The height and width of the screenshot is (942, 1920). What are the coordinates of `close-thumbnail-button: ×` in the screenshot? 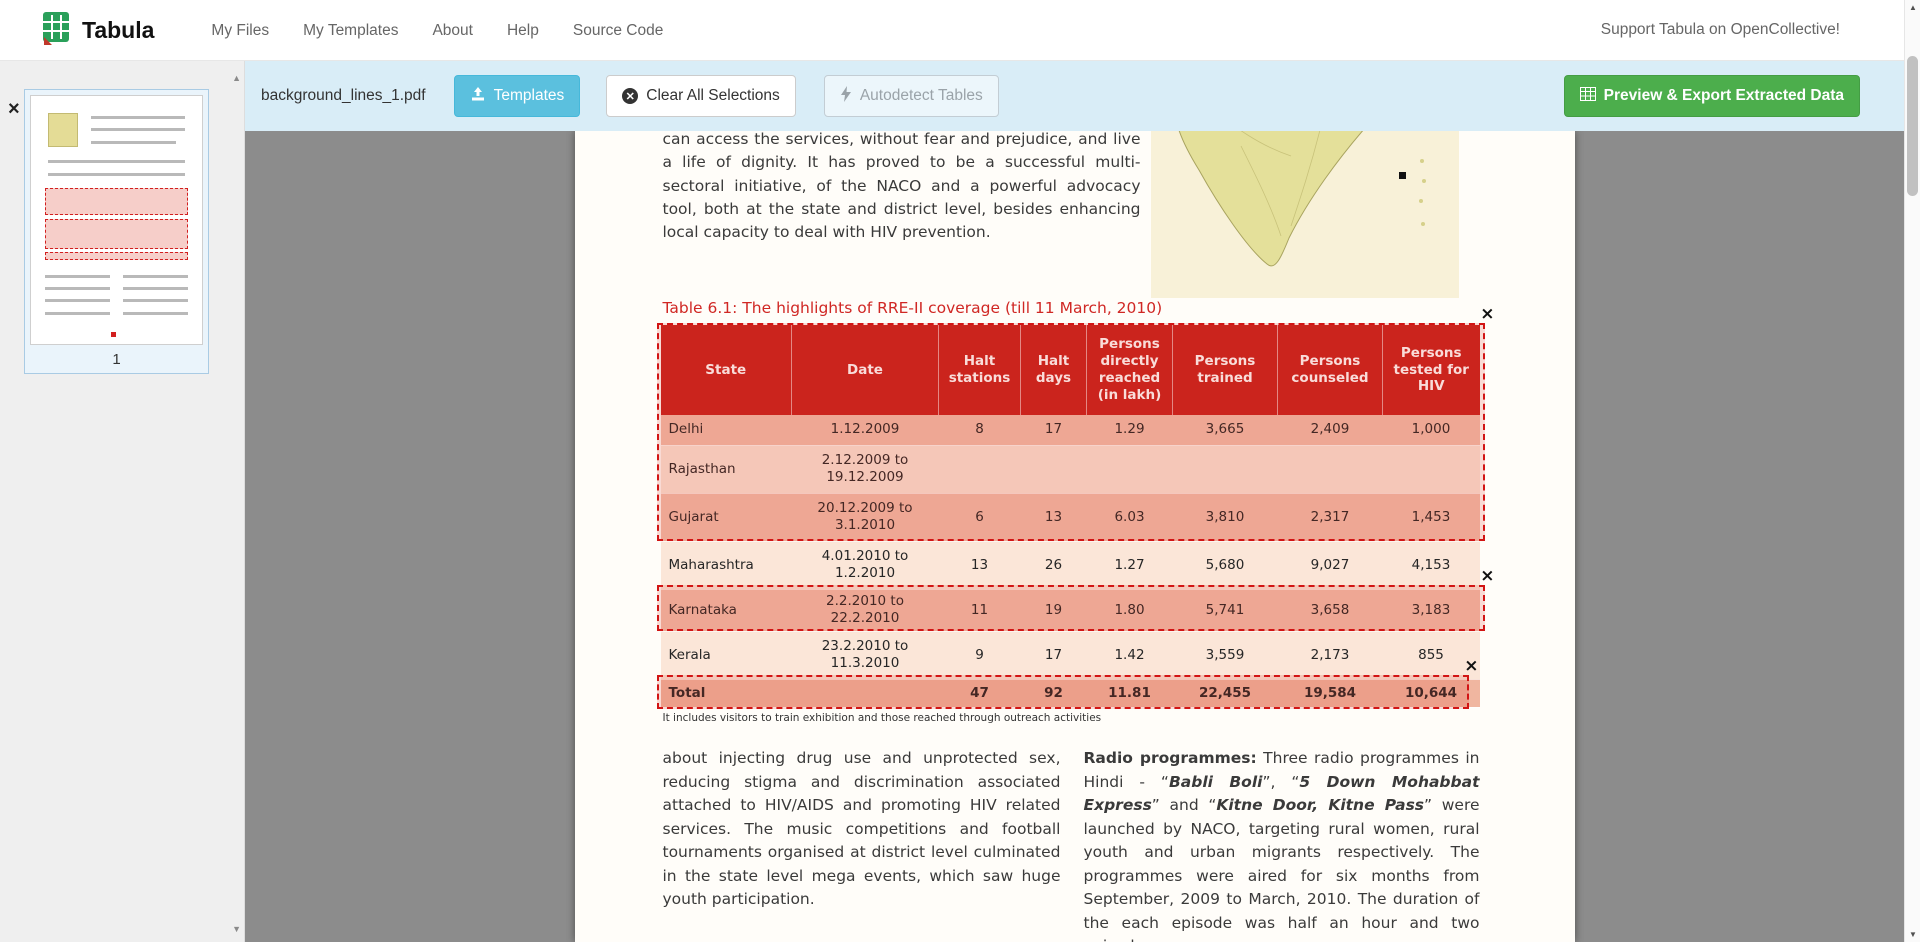 It's located at (14, 109).